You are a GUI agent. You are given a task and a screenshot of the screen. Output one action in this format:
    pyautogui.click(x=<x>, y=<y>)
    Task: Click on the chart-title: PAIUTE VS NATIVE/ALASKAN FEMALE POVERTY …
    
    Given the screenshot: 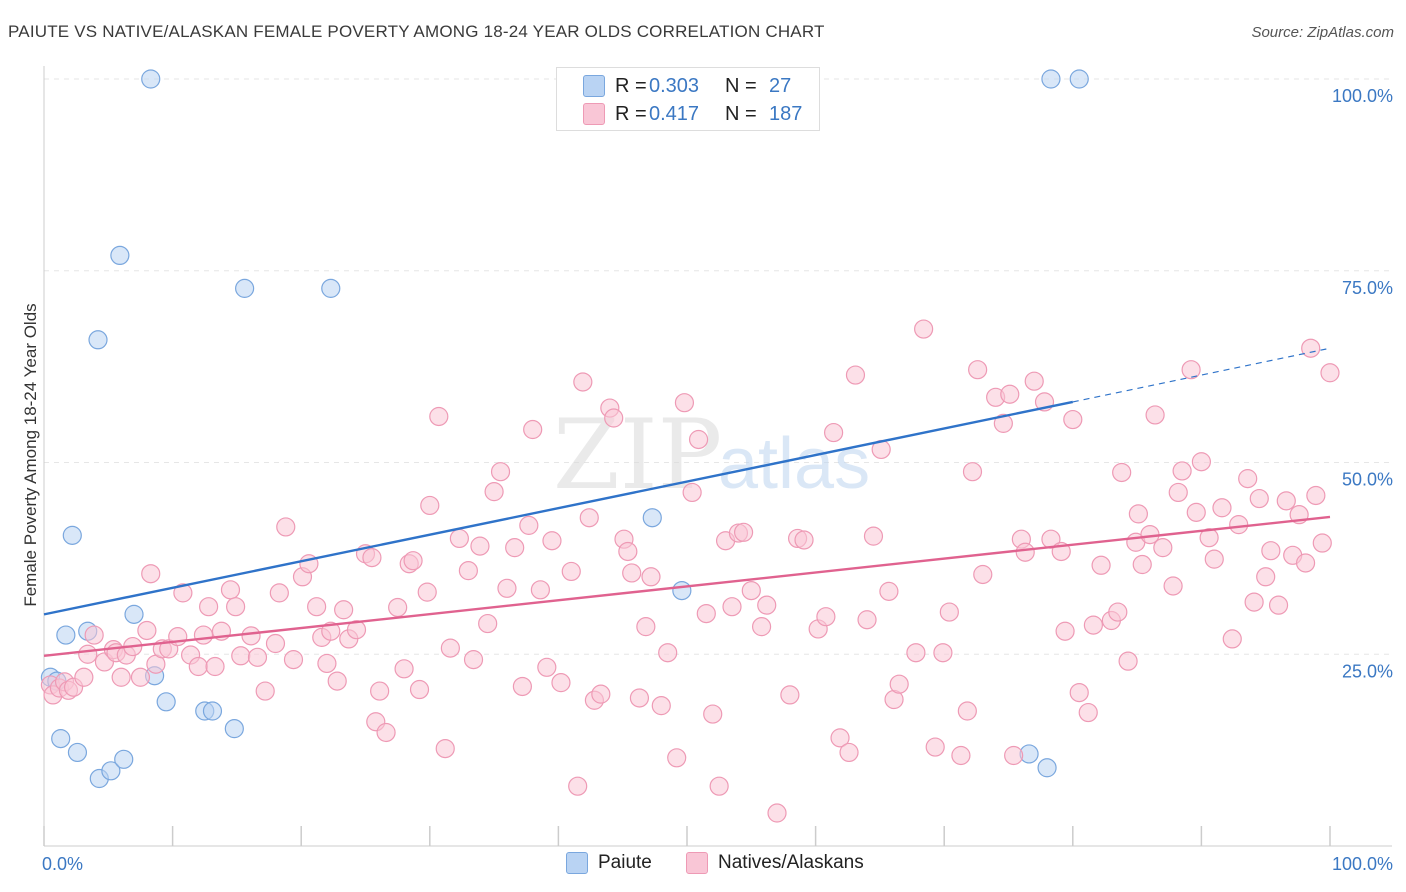 What is the action you would take?
    pyautogui.click(x=416, y=31)
    